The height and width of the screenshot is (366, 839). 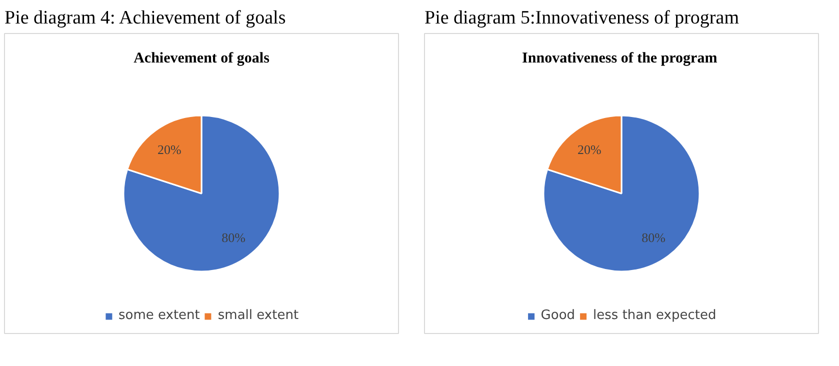 What do you see at coordinates (145, 18) in the screenshot?
I see `text: Pie diagram 4: Achievement of goals` at bounding box center [145, 18].